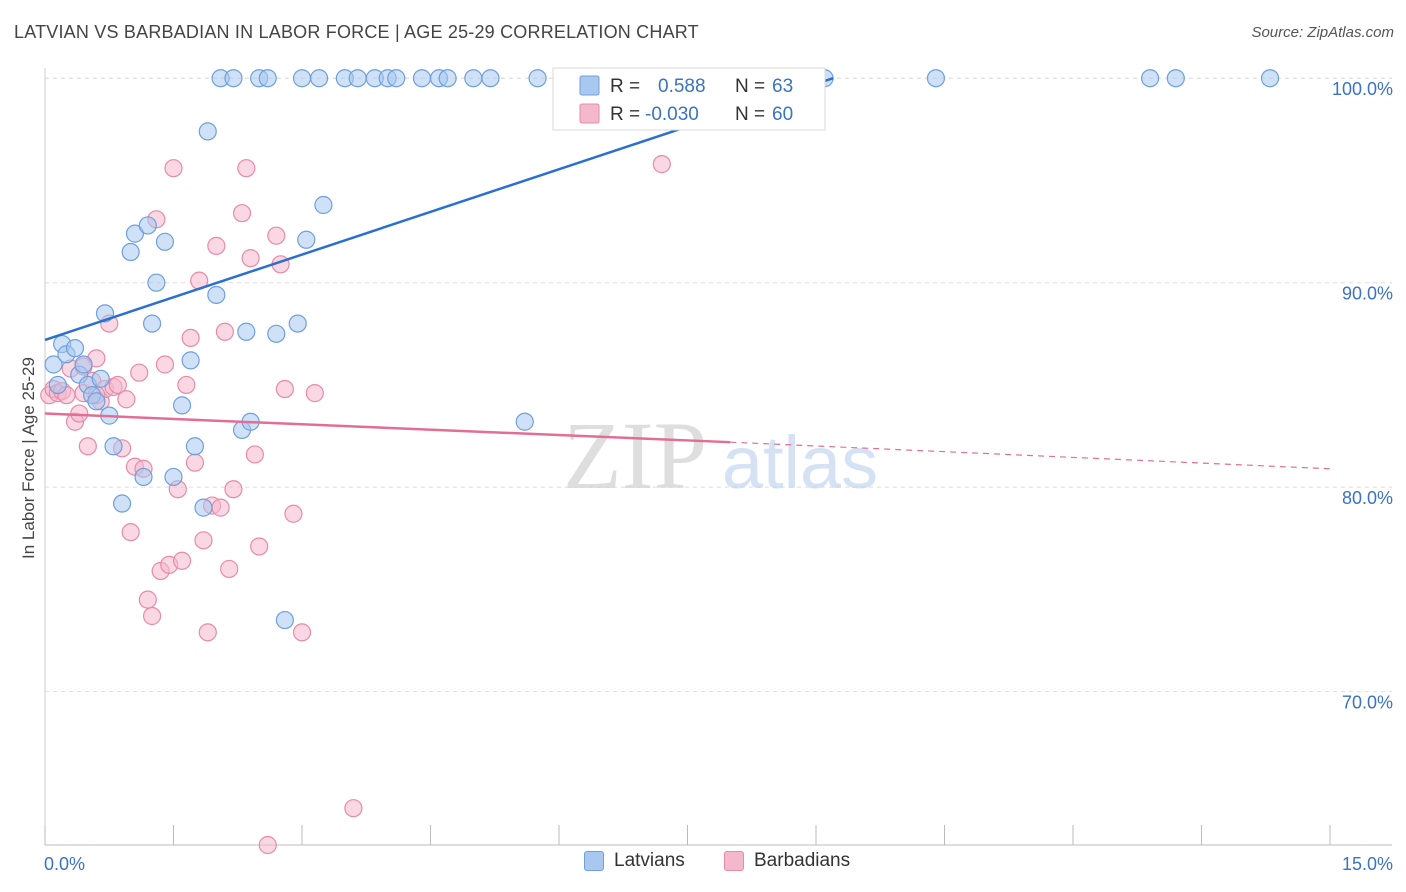 Image resolution: width=1406 pixels, height=892 pixels. What do you see at coordinates (594, 861) in the screenshot?
I see `latvians-legend-swatch` at bounding box center [594, 861].